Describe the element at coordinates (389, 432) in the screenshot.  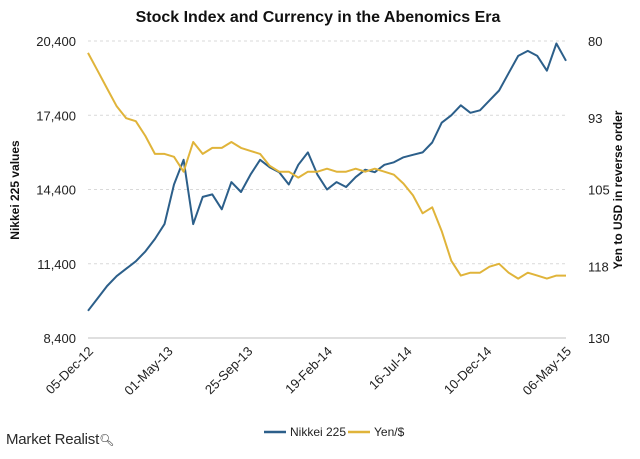
I see `legend-label: Yen/$` at that location.